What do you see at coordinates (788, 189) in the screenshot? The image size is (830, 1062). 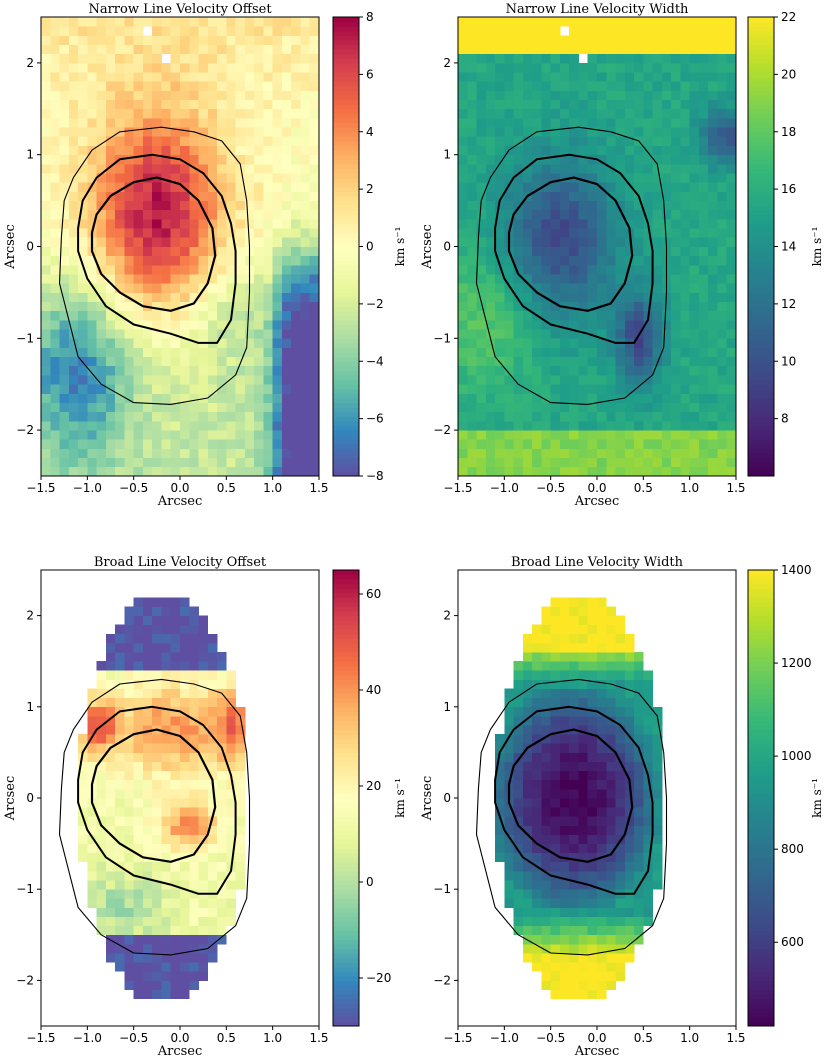 I see `colorbar-tick-label: 16` at bounding box center [788, 189].